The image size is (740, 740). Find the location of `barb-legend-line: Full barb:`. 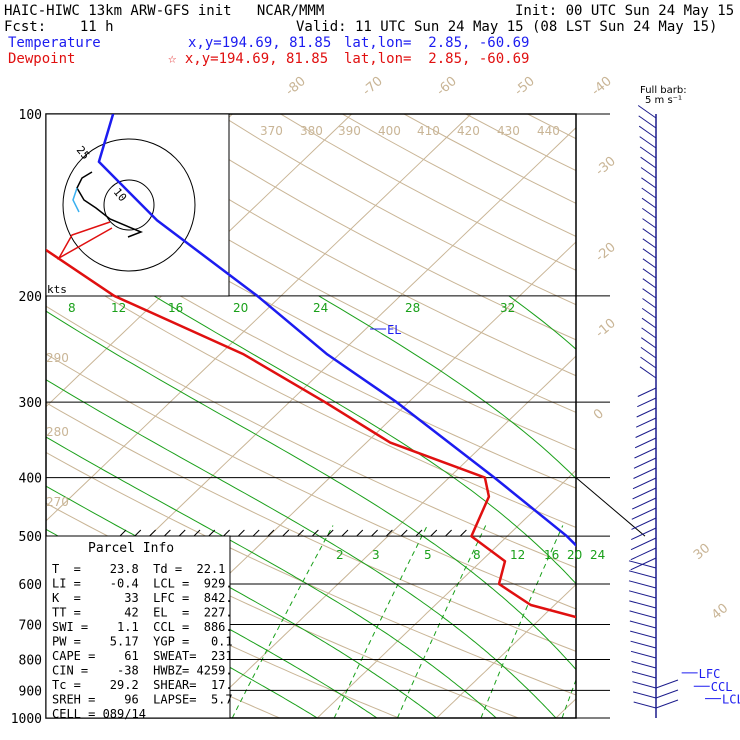

barb-legend-line: Full barb: is located at coordinates (663, 90).